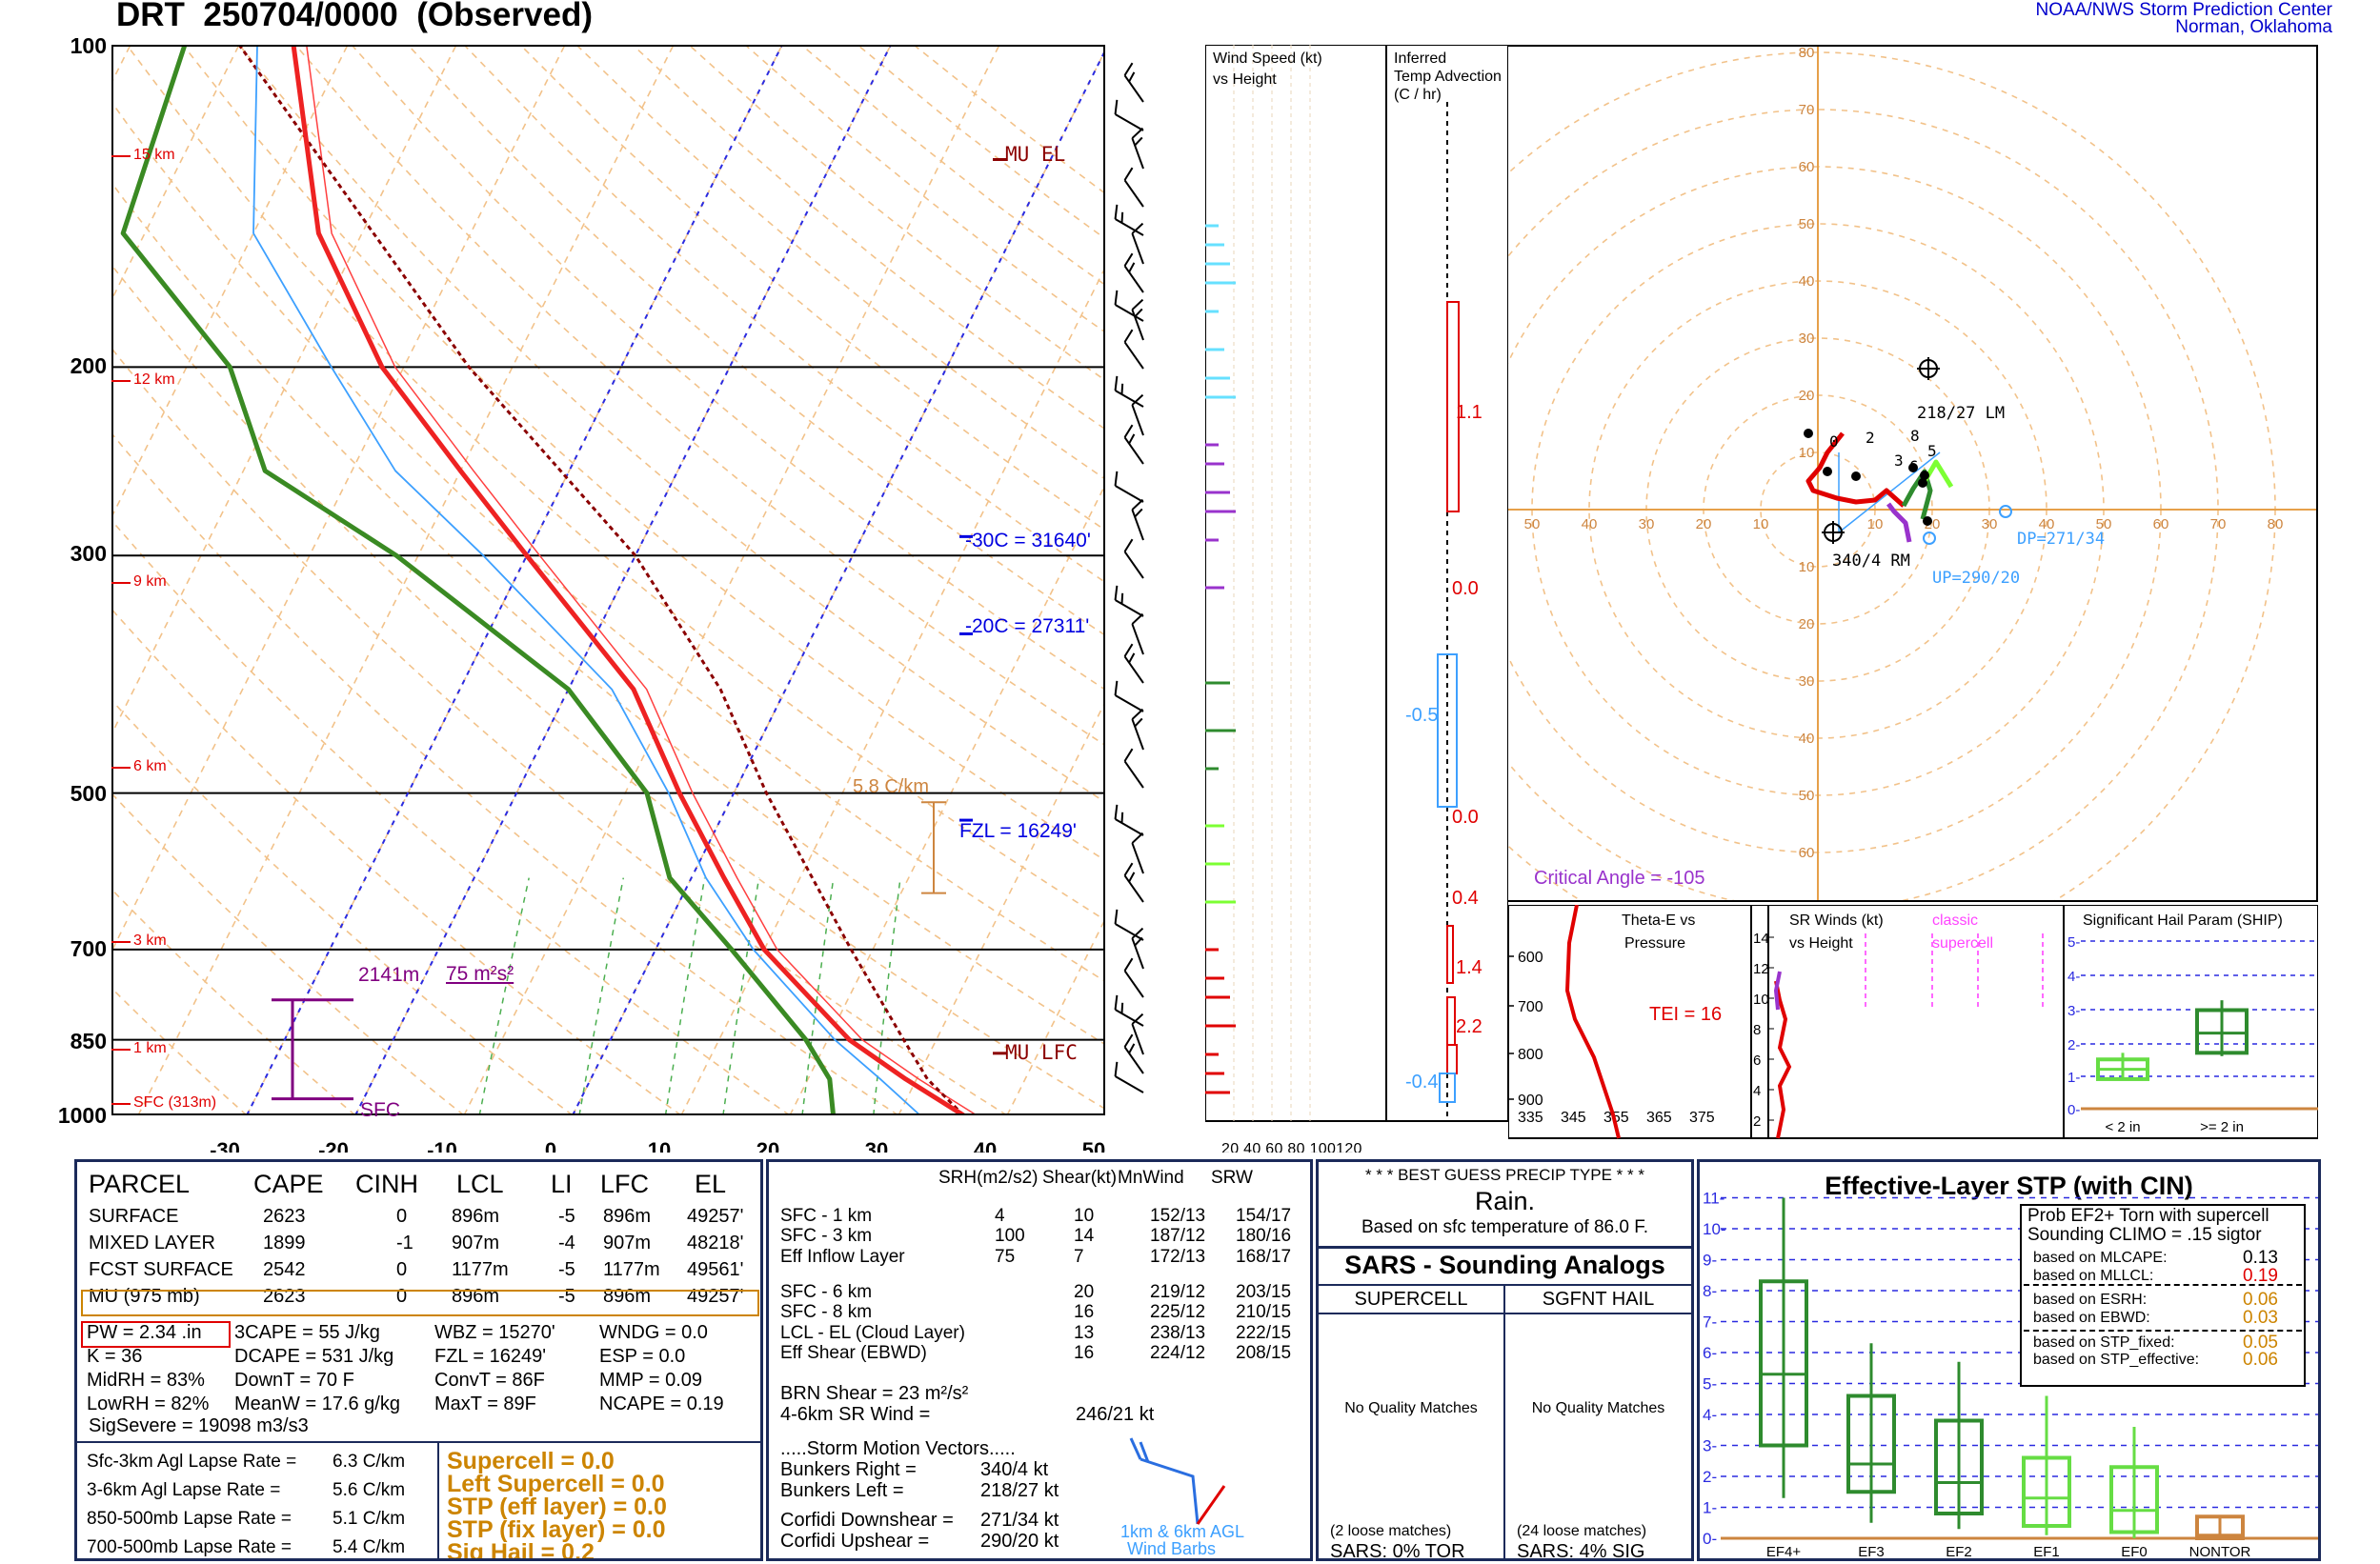 This screenshot has width=2380, height=1564. I want to click on lapse-label: 5.8 C/km, so click(891, 787).